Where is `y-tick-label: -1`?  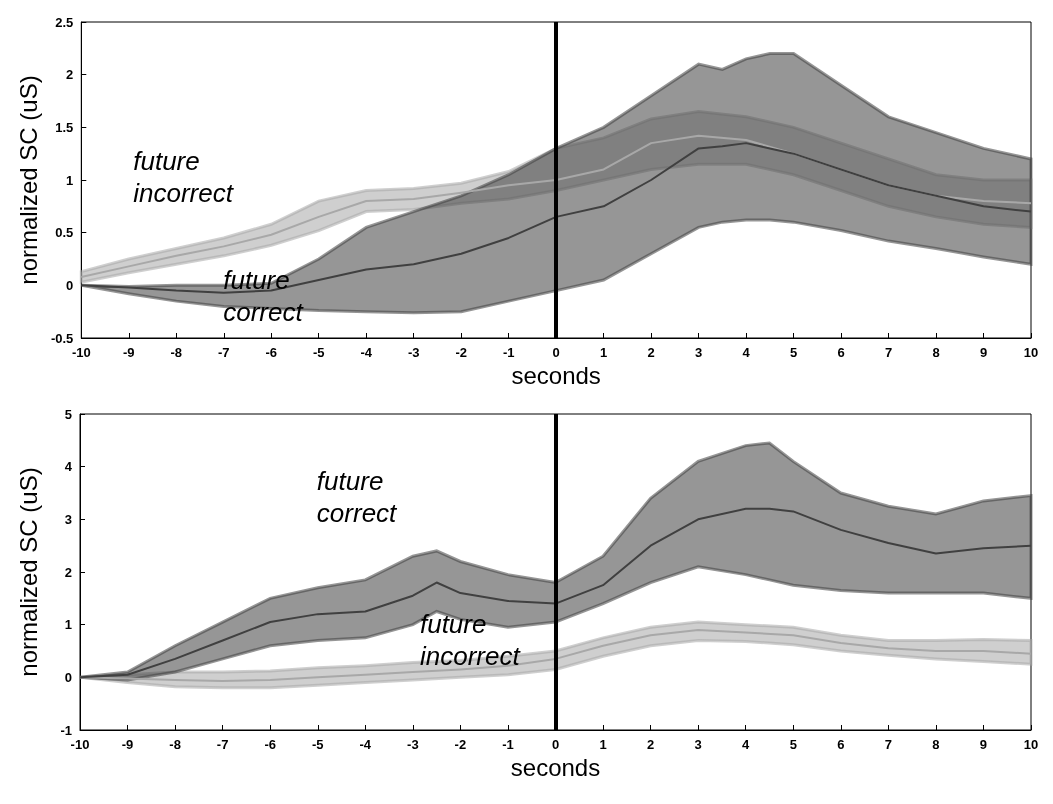
y-tick-label: -1 is located at coordinates (66, 730).